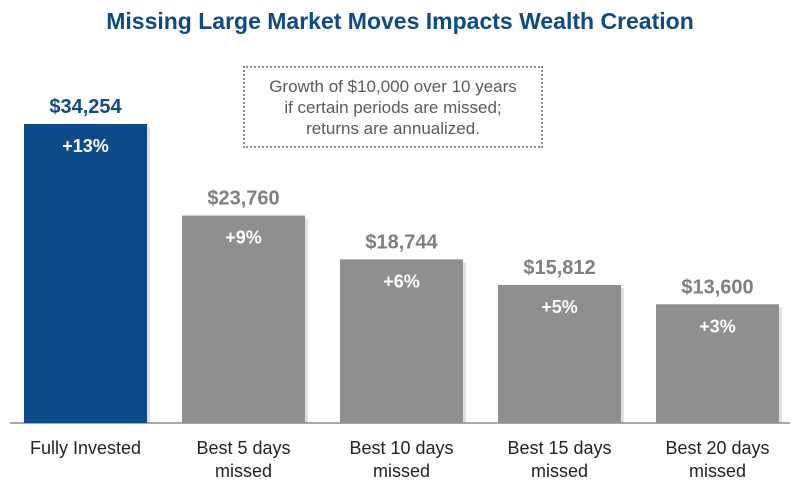 Image resolution: width=800 pixels, height=495 pixels. I want to click on category-label-2-0: Best 10 days, so click(401, 448).